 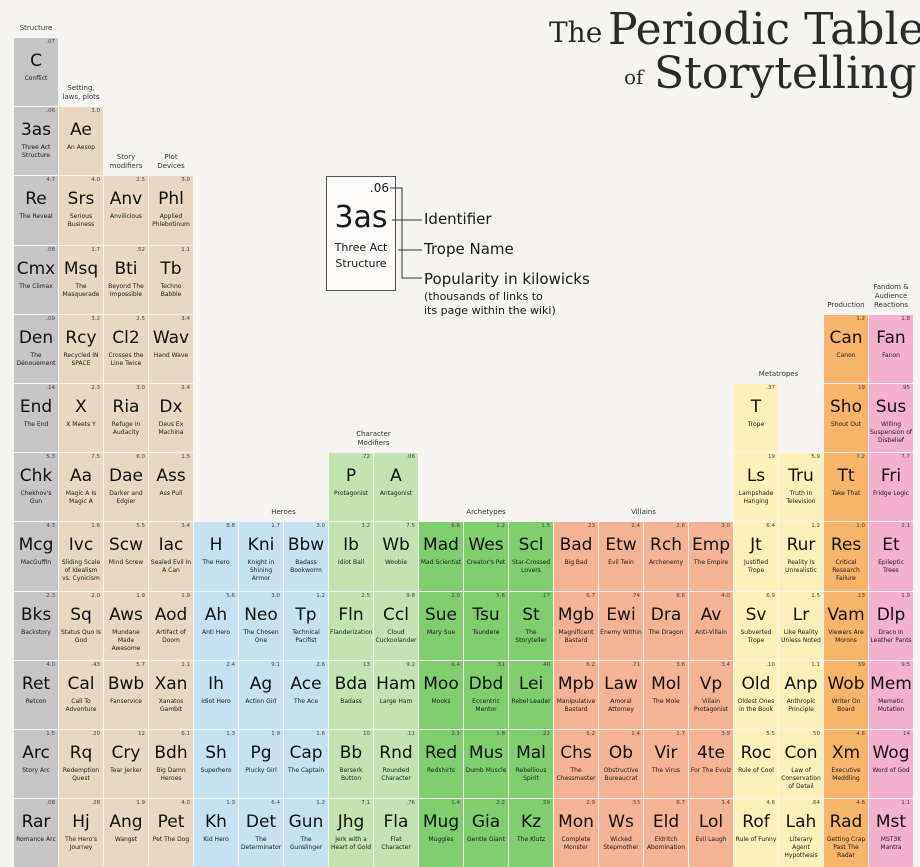 What do you see at coordinates (36, 279) in the screenshot?
I see `element-cell-cmx: .08 Cmx The Climax` at bounding box center [36, 279].